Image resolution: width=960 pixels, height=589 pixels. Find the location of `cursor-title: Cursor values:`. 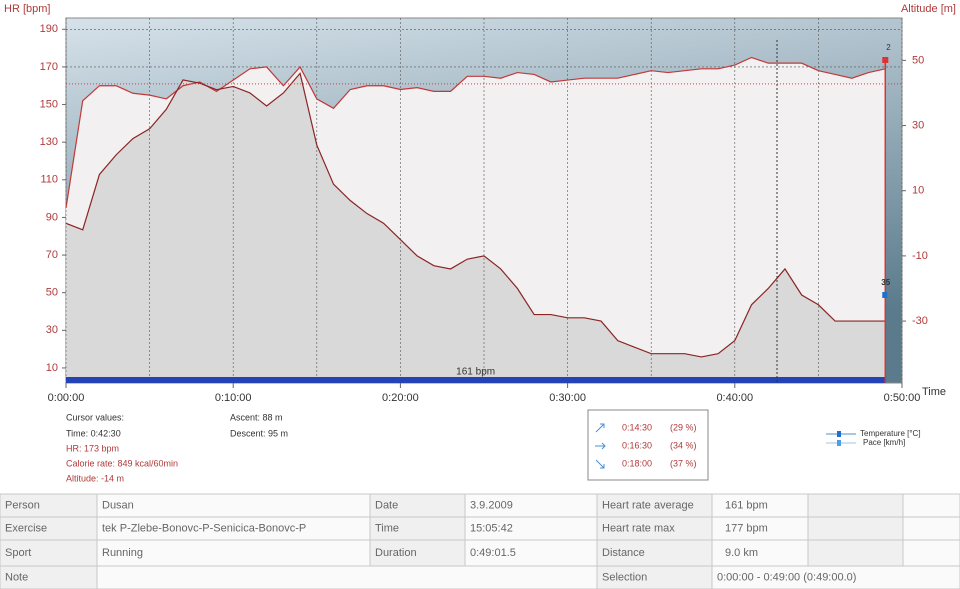

cursor-title: Cursor values: is located at coordinates (95, 417).